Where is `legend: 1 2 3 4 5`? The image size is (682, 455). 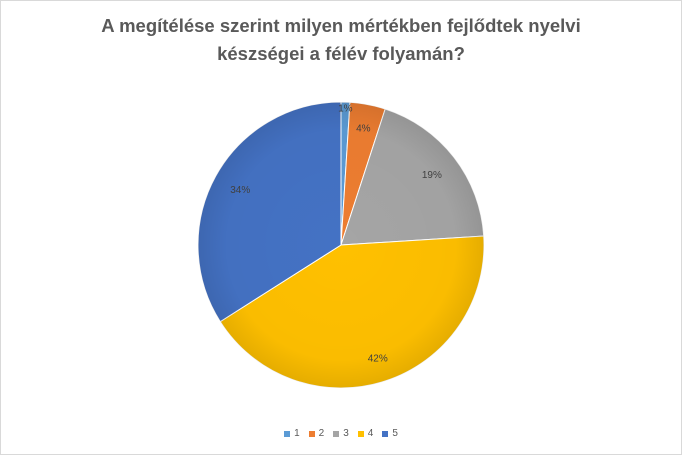 legend: 1 2 3 4 5 is located at coordinates (341, 433).